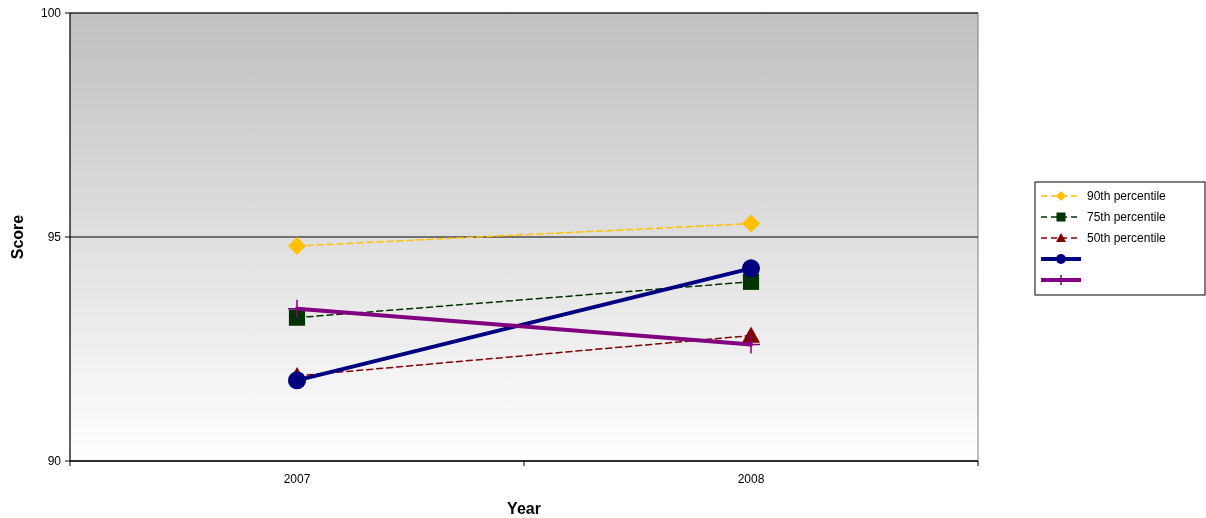 Image resolution: width=1206 pixels, height=518 pixels. I want to click on legend-label: 50th percentile, so click(1127, 238).